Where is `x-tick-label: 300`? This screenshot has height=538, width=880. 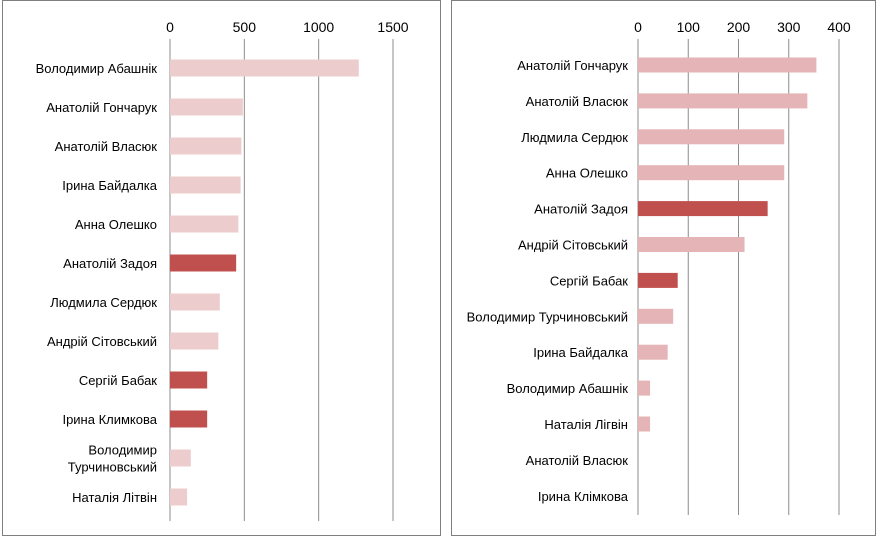 x-tick-label: 300 is located at coordinates (789, 27).